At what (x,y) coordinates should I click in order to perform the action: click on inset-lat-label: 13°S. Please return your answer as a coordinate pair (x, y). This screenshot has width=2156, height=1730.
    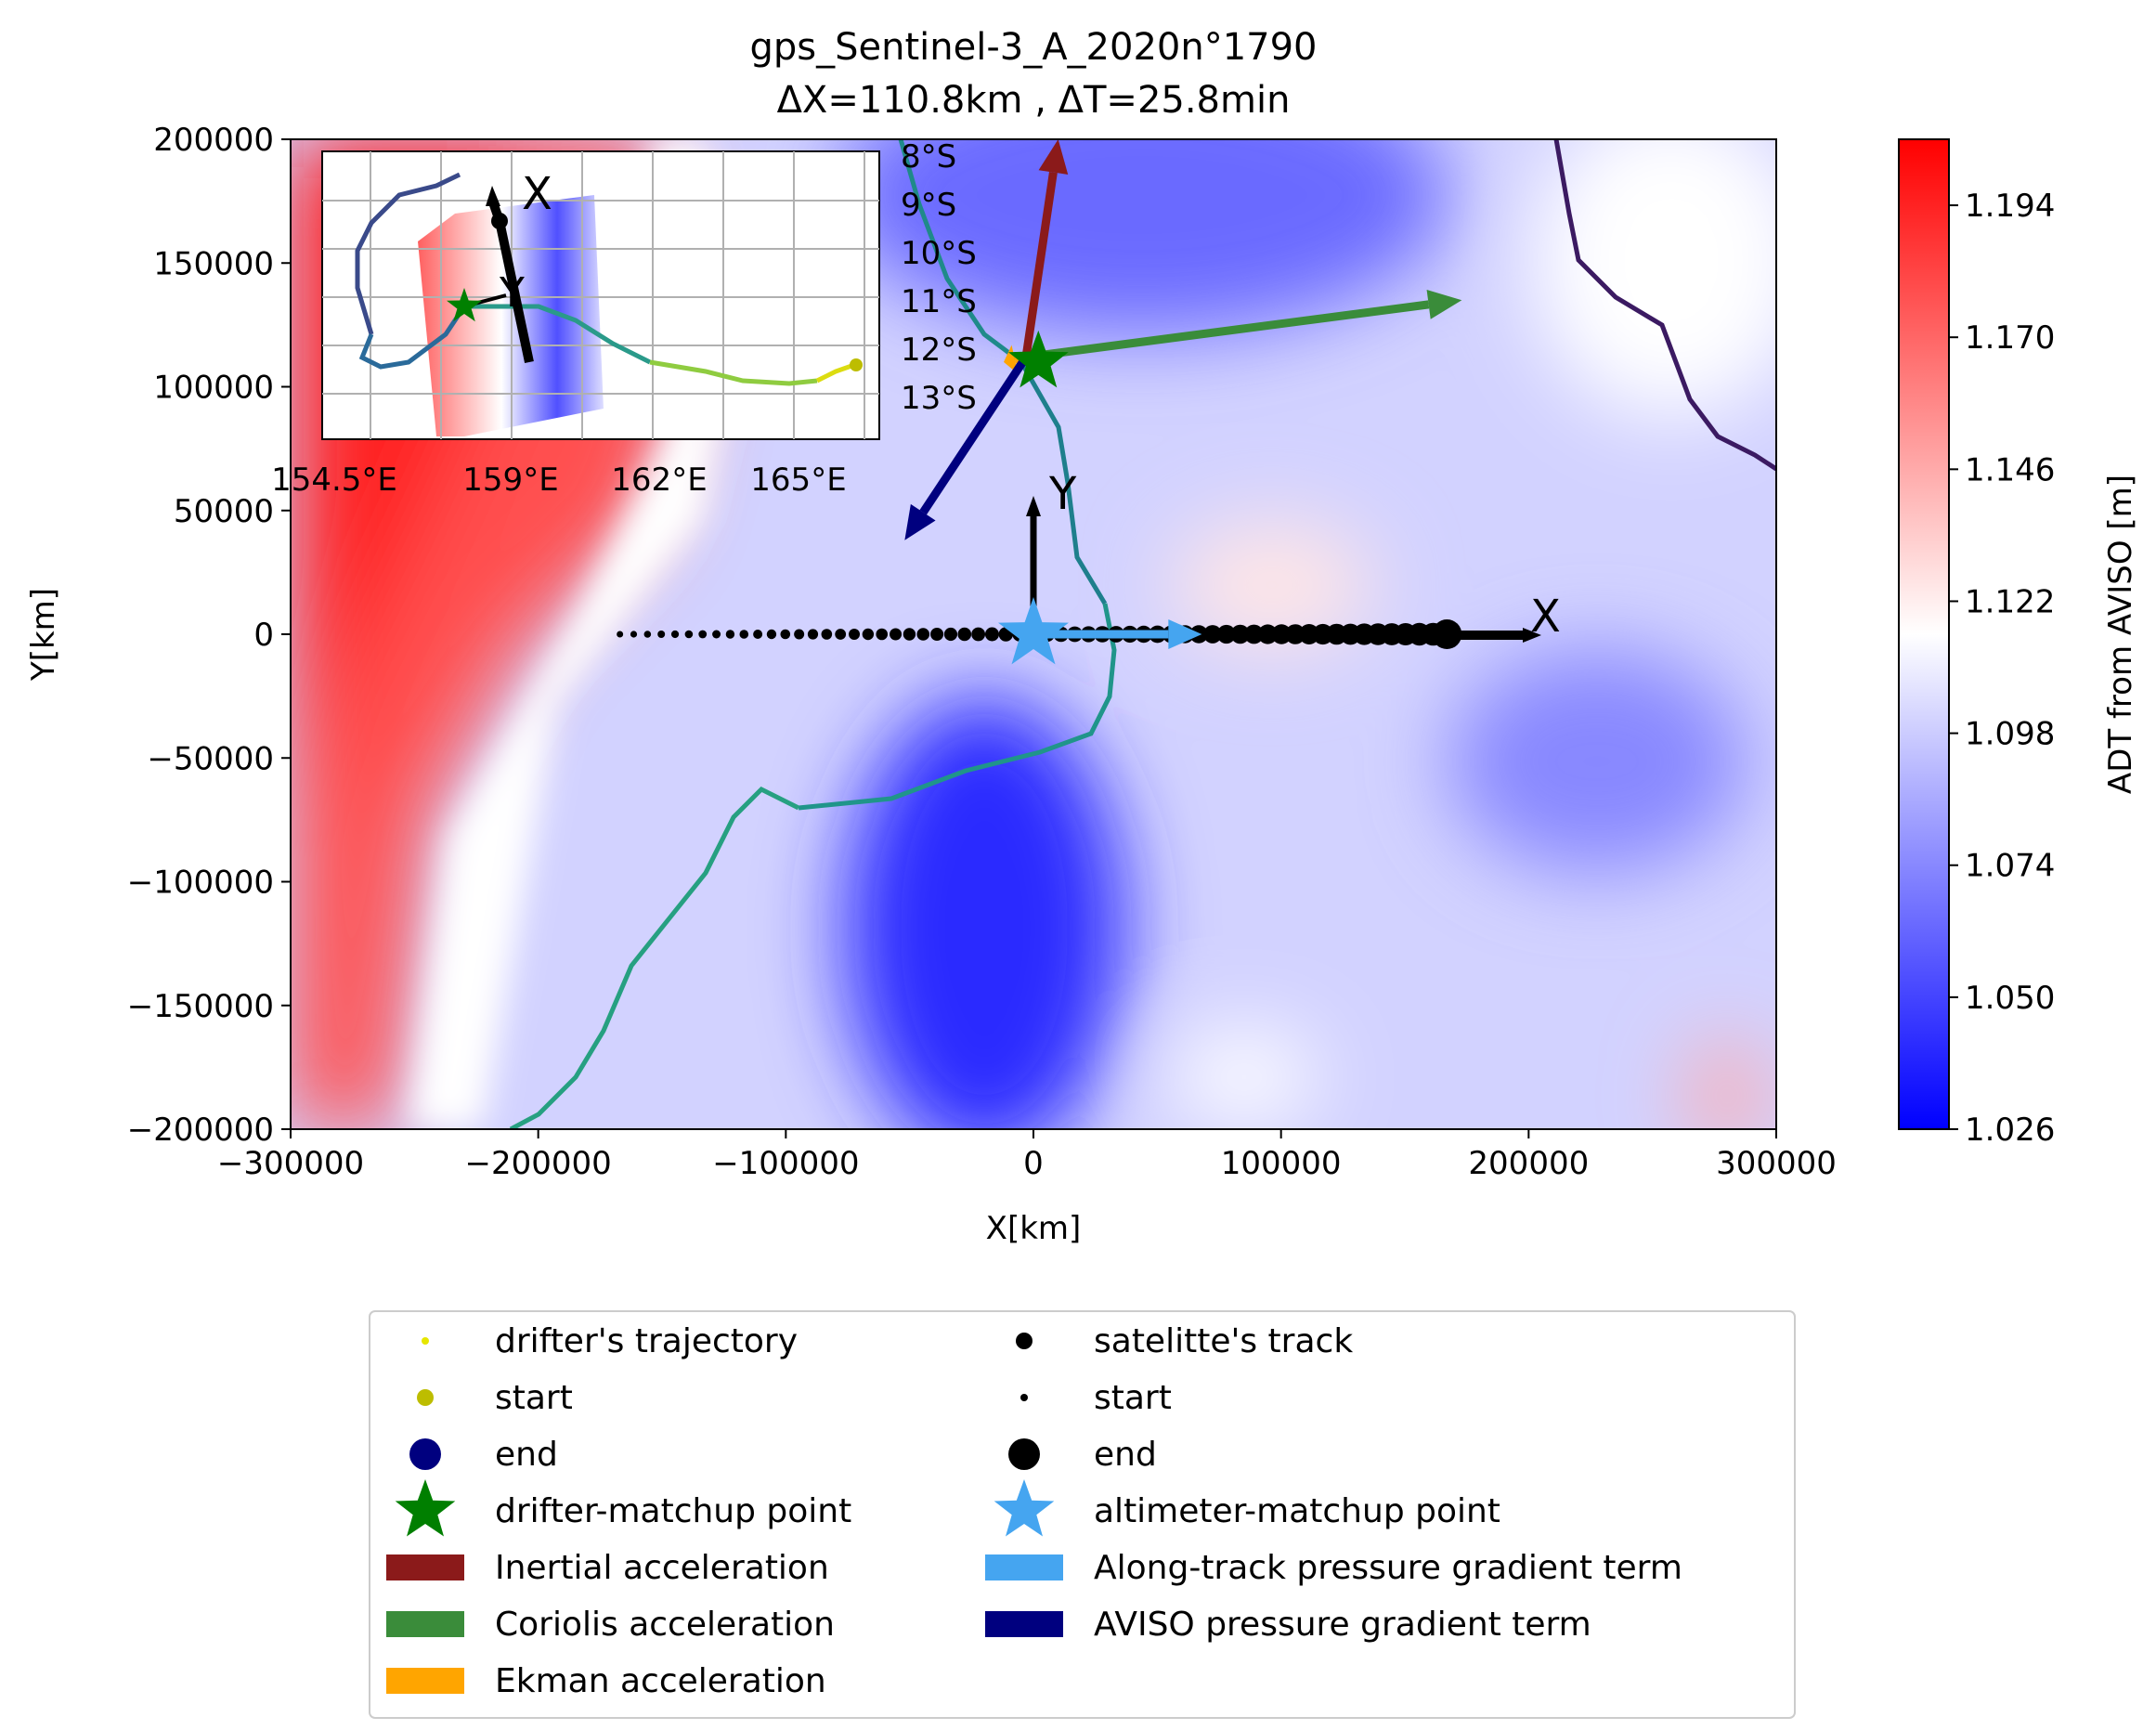
    Looking at the image, I should click on (939, 399).